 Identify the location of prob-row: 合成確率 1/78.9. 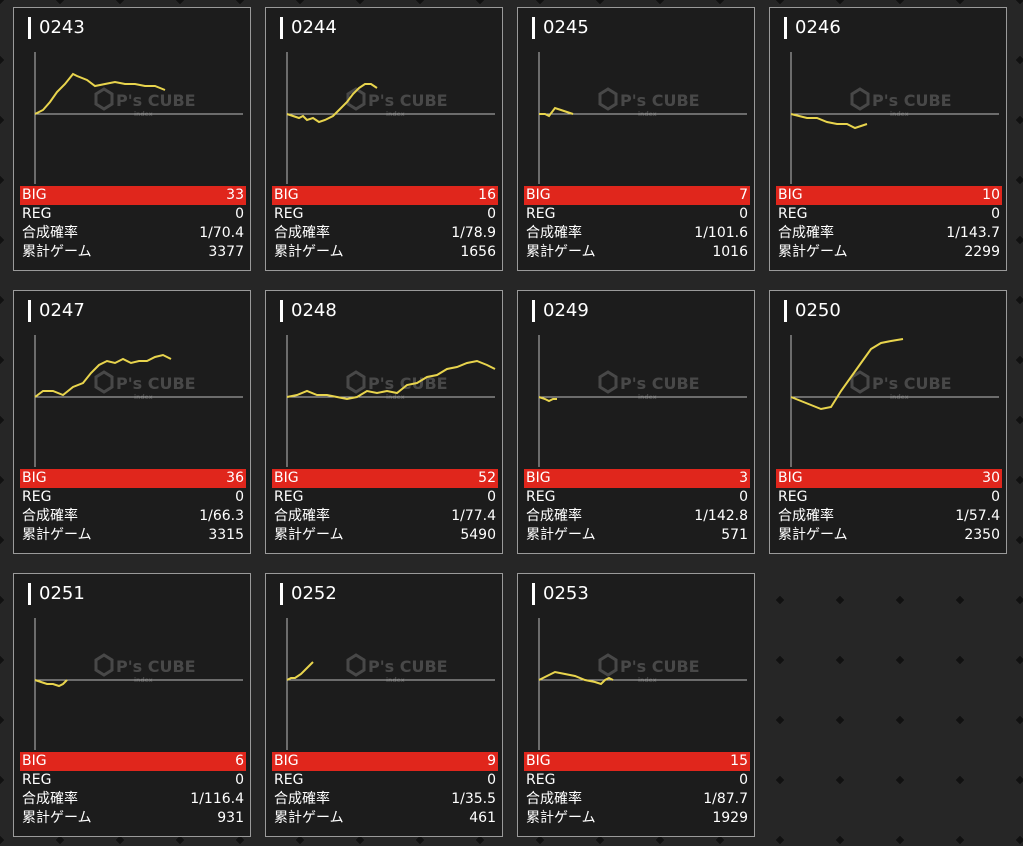
(385, 233).